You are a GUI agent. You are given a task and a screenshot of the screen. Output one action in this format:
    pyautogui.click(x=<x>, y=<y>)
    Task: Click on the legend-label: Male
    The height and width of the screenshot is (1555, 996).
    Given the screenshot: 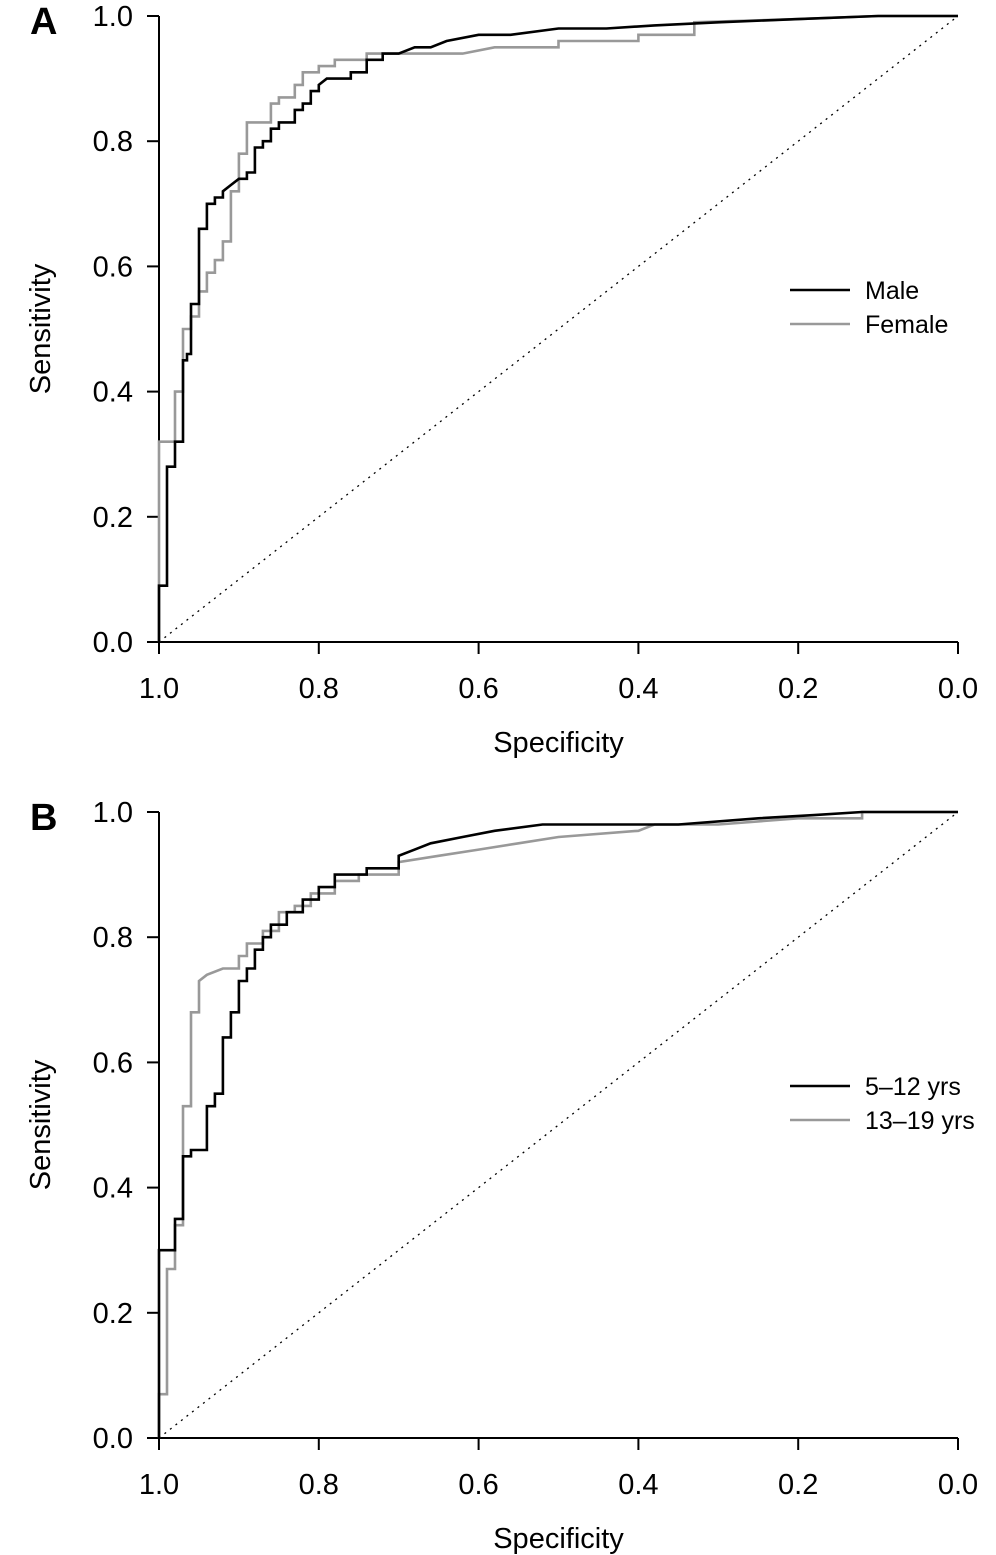 What is the action you would take?
    pyautogui.click(x=892, y=291)
    